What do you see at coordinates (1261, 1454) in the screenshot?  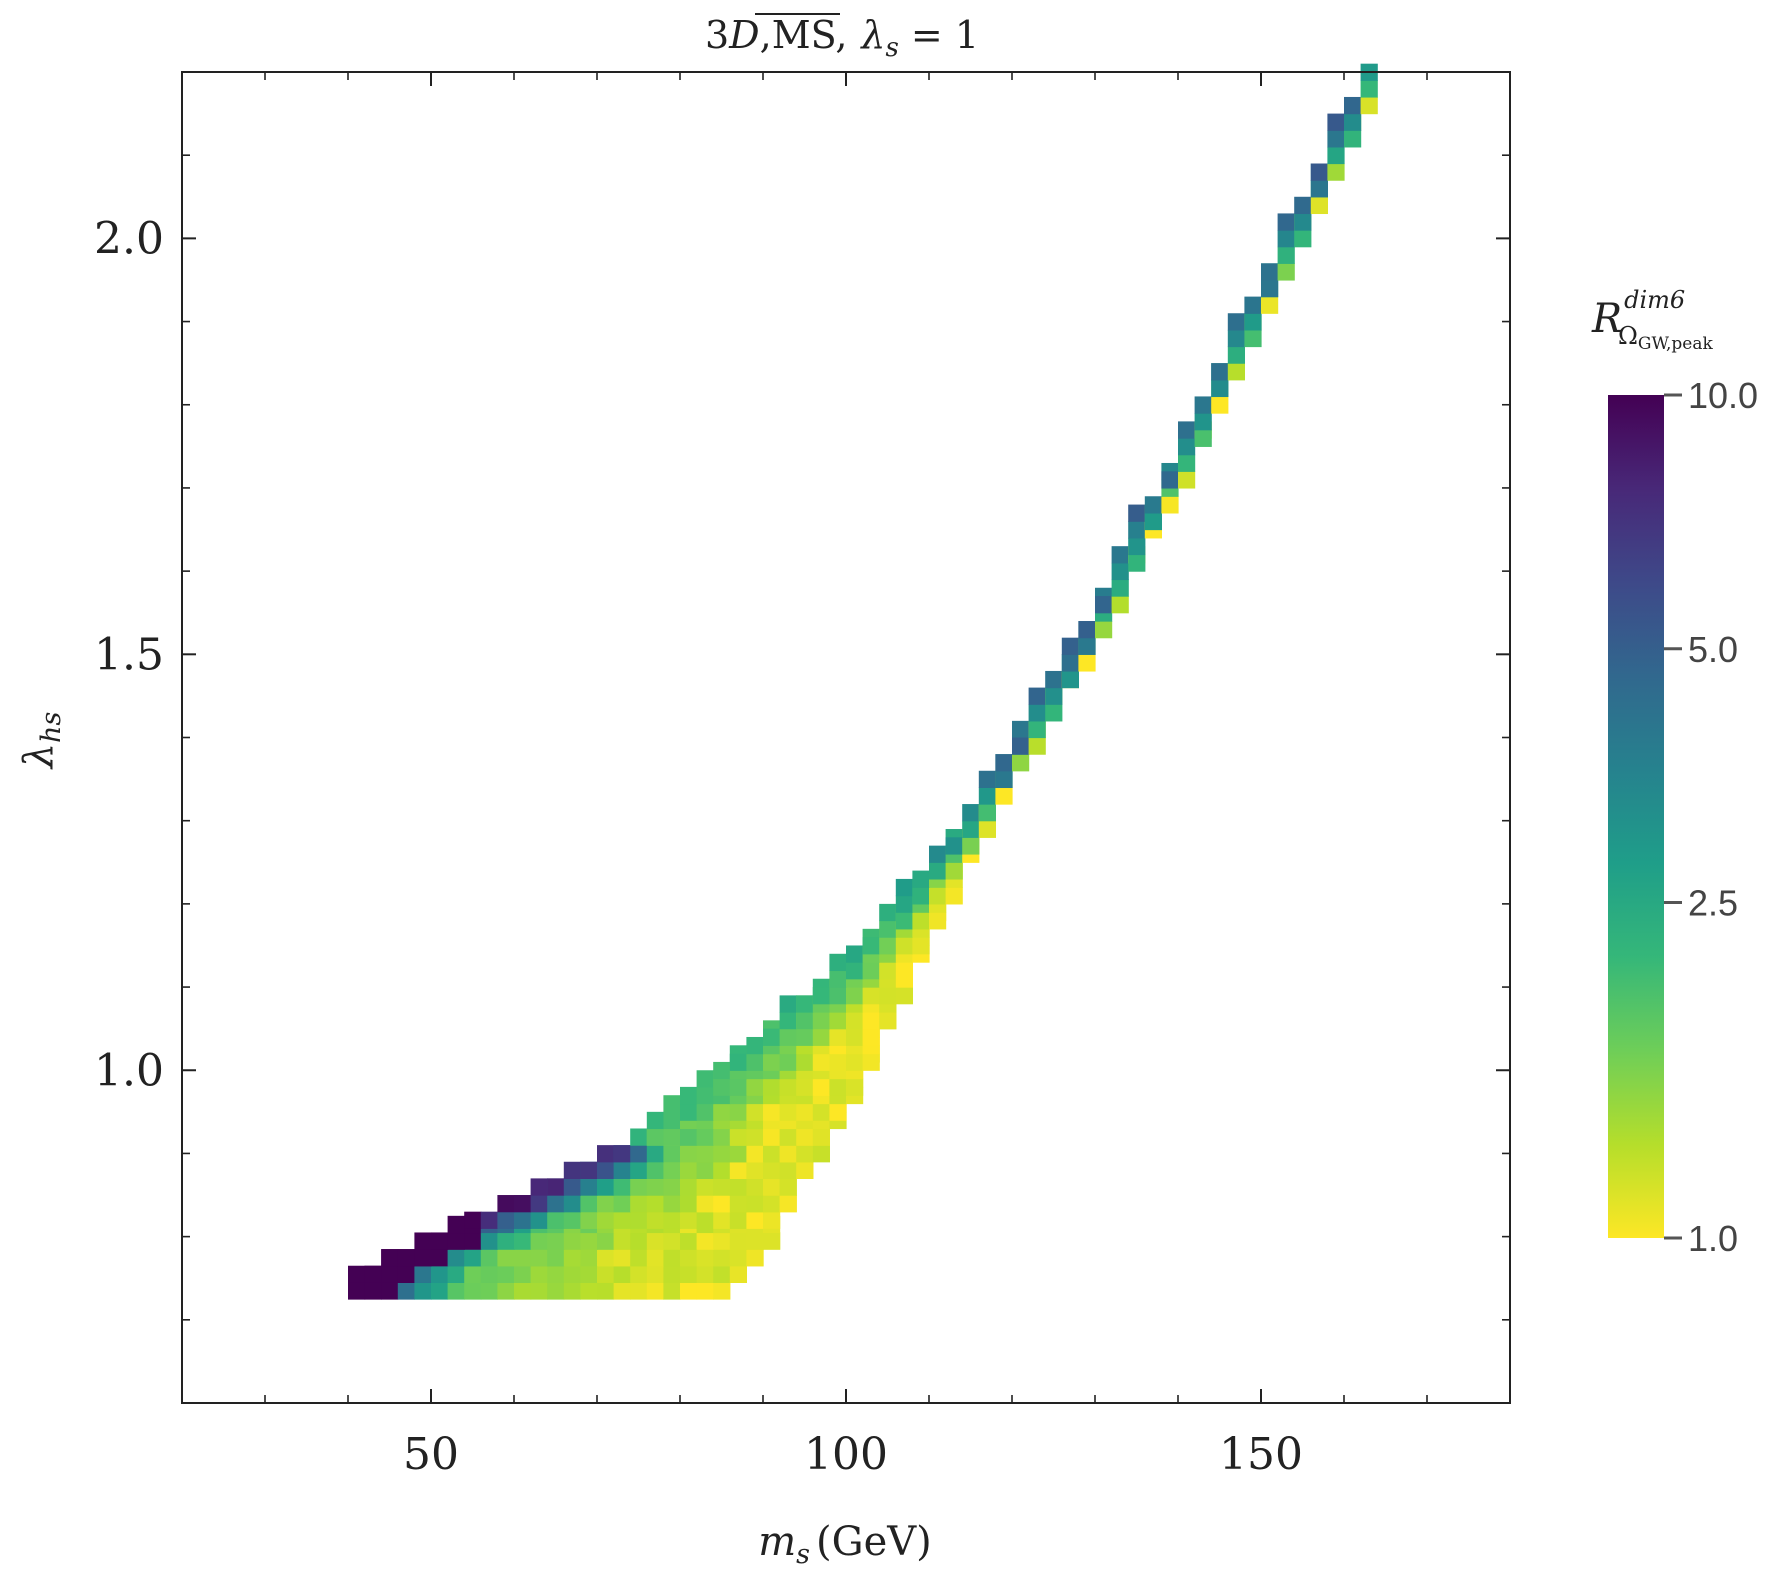 I see `x-tick-label: 150` at bounding box center [1261, 1454].